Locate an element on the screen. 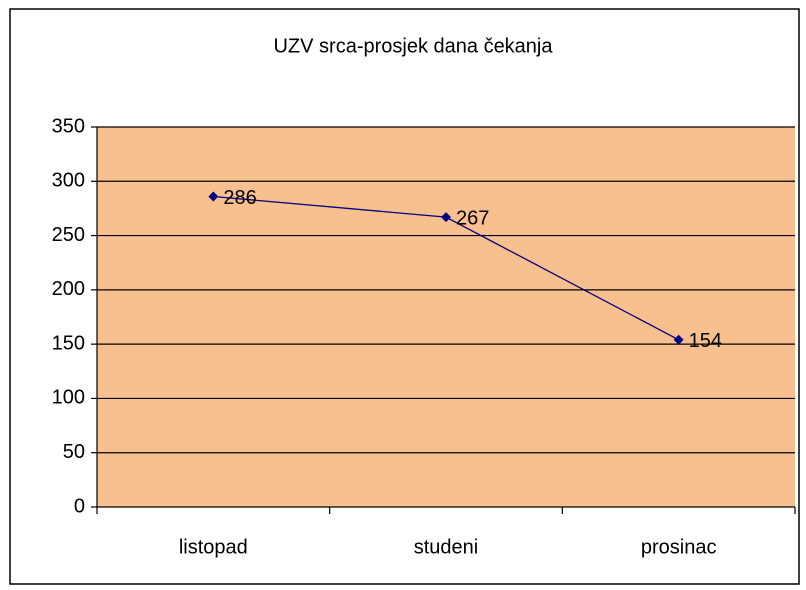 The image size is (806, 590). x-tick-label: studeni is located at coordinates (446, 547).